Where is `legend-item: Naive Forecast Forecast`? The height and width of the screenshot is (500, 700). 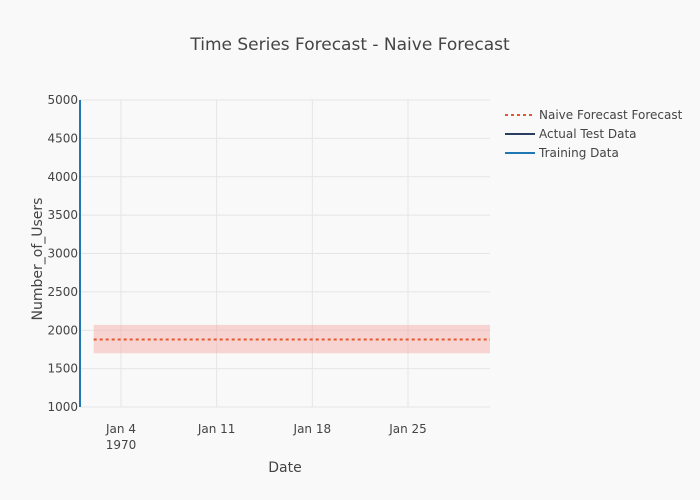 legend-item: Naive Forecast Forecast is located at coordinates (594, 115).